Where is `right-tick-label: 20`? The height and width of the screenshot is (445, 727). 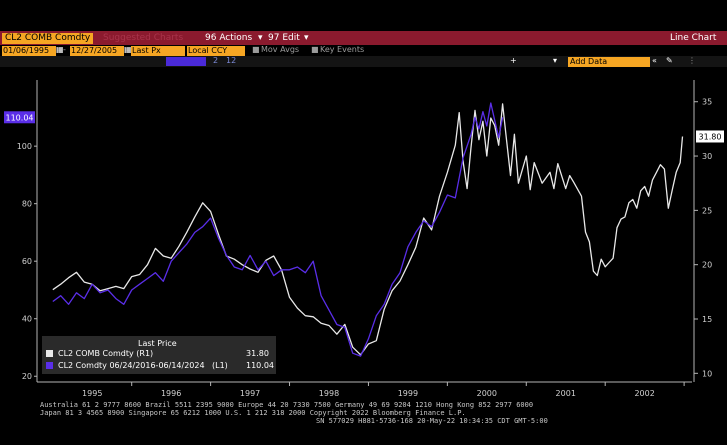 right-tick-label: 20 is located at coordinates (707, 265).